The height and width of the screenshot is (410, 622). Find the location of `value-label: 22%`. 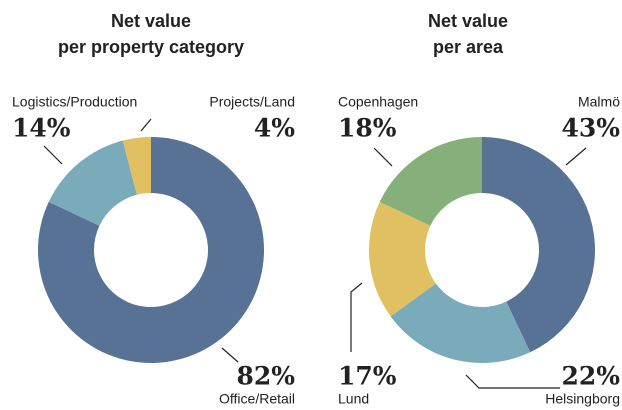

value-label: 22% is located at coordinates (590, 376).